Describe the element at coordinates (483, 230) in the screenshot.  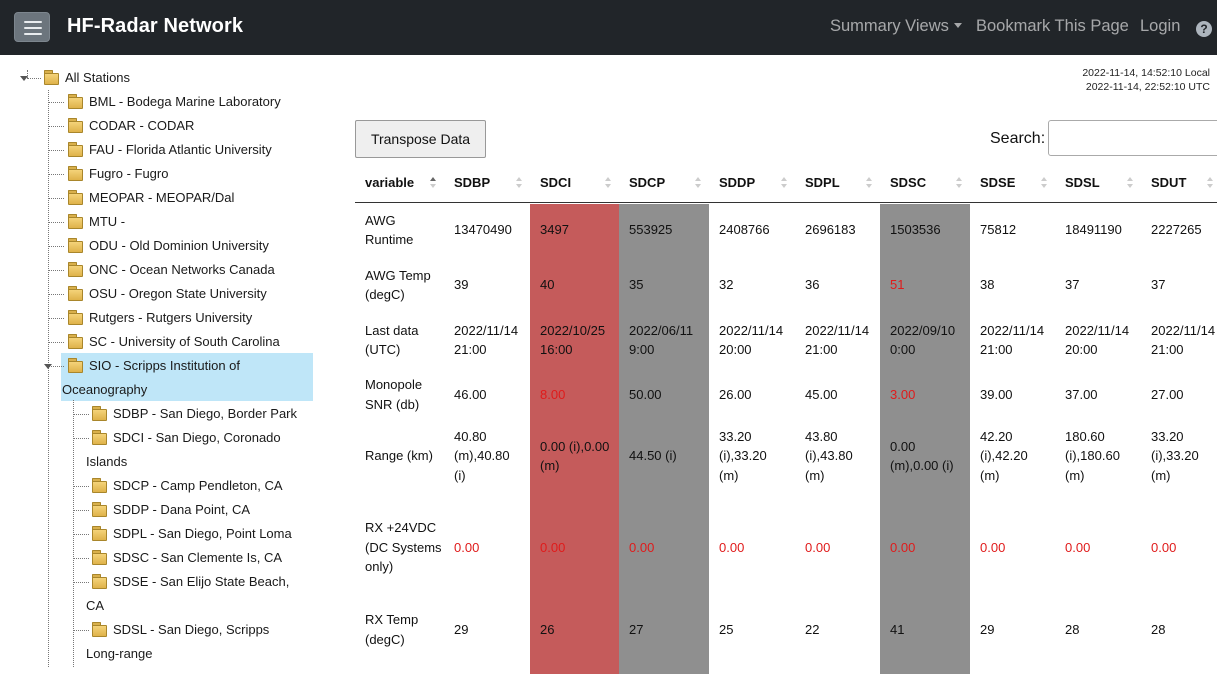
I see `table-cell: 13470490` at that location.